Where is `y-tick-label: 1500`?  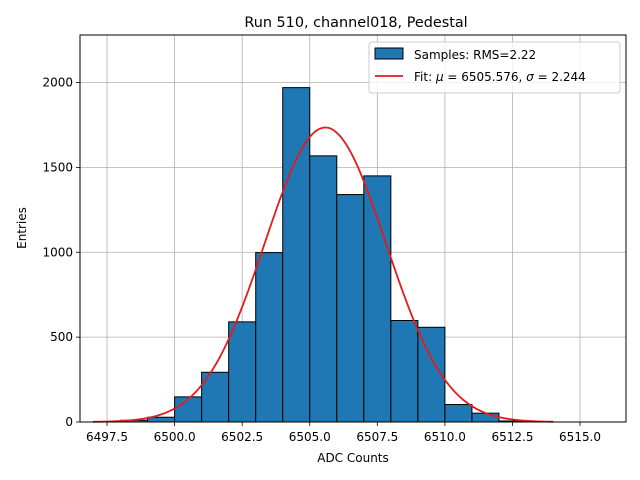
y-tick-label: 1500 is located at coordinates (57, 167).